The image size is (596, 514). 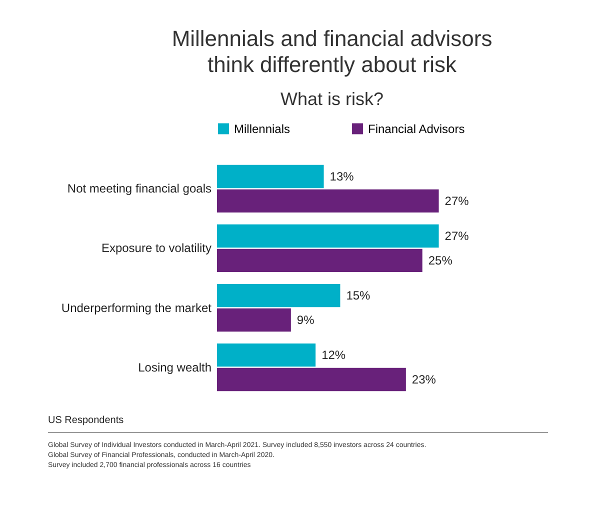 I want to click on chart-subtitle: What is risk?, so click(x=332, y=99).